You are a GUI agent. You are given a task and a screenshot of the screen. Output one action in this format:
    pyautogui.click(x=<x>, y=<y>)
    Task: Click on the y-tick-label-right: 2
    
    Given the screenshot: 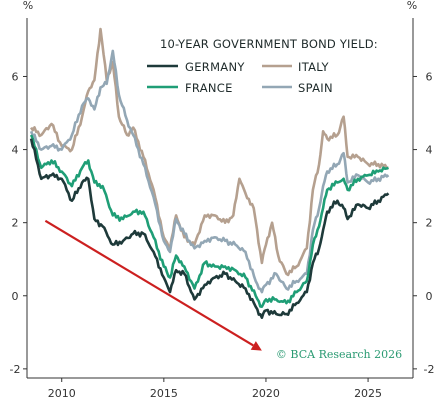 What is the action you would take?
    pyautogui.click(x=429, y=223)
    